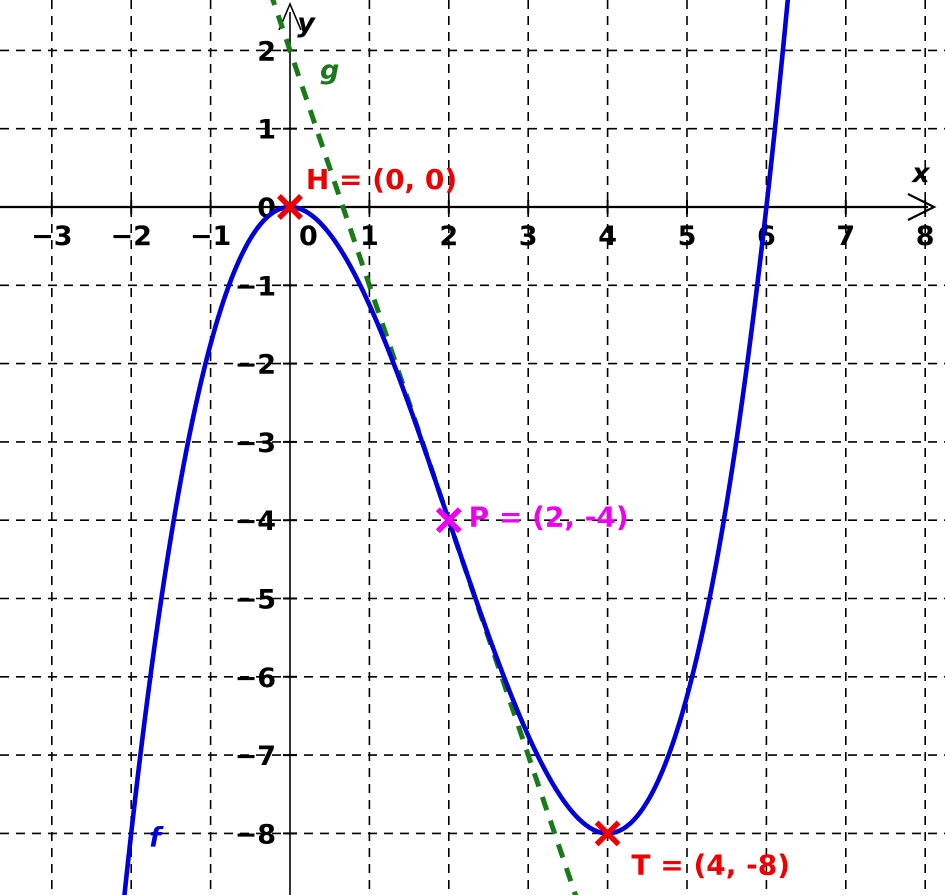 The image size is (945, 895). Describe the element at coordinates (266, 130) in the screenshot. I see `y-tick-label: 1` at that location.